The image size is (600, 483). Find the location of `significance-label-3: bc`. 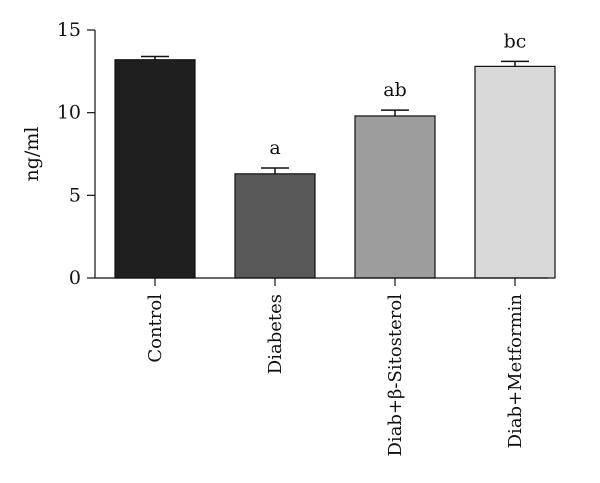

significance-label-3: bc is located at coordinates (515, 41).